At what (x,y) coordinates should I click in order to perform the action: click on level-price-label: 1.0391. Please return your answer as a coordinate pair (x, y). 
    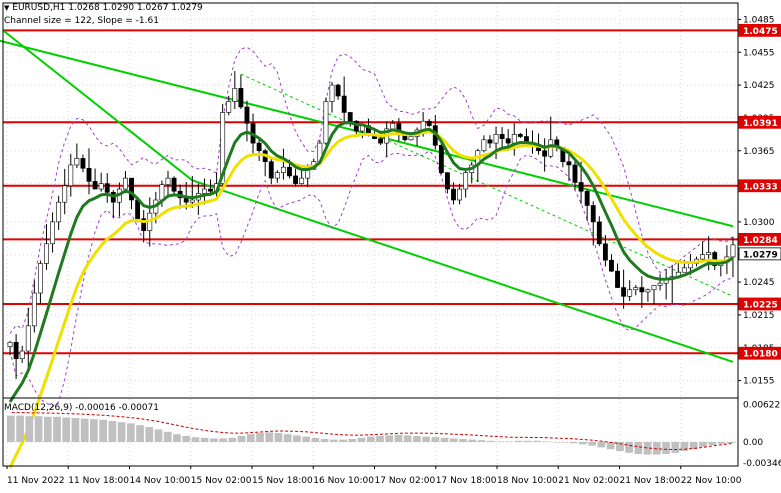
    Looking at the image, I should click on (760, 124).